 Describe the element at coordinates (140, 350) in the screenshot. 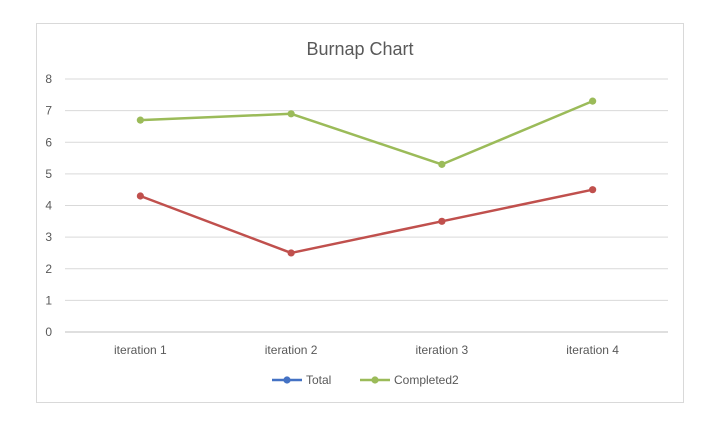

I see `x-tick-label: iteration 1` at that location.